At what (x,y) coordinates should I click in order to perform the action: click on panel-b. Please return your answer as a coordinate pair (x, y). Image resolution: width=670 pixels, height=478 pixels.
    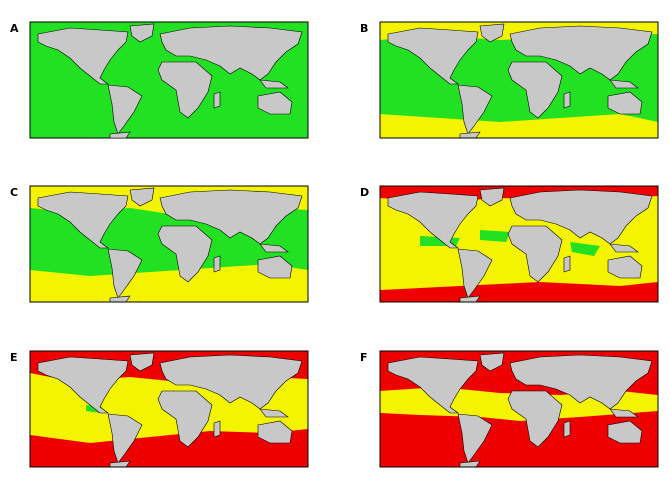
    Looking at the image, I should click on (519, 80).